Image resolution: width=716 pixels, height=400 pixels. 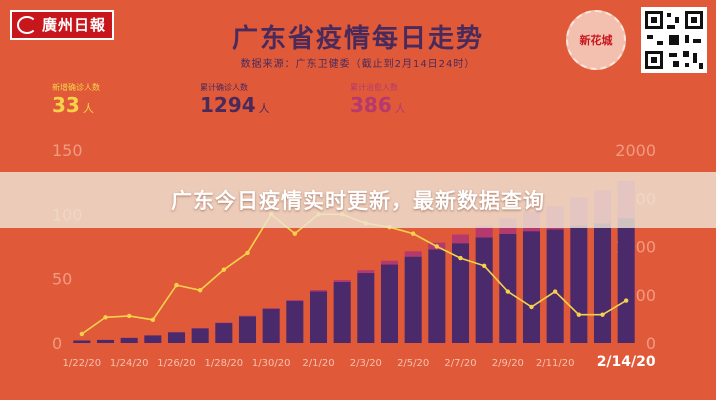 I want to click on x-tick-label: 2/3/20, so click(x=366, y=363).